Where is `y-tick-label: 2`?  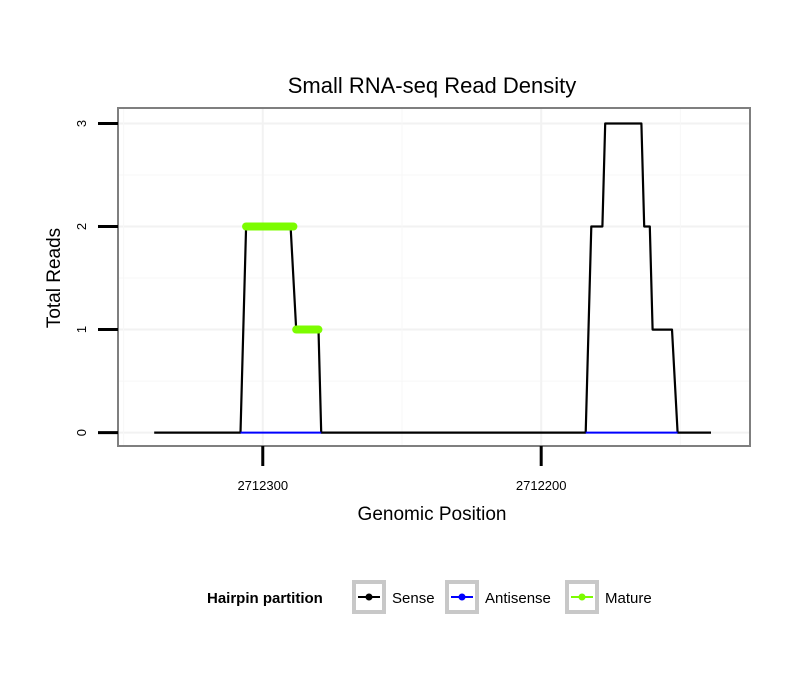 y-tick-label: 2 is located at coordinates (81, 226).